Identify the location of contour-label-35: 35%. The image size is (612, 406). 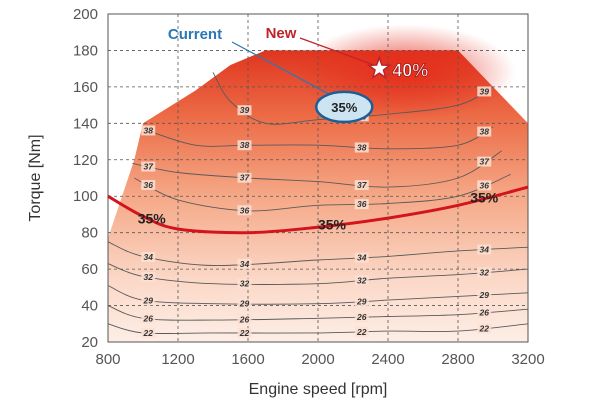
(152, 218).